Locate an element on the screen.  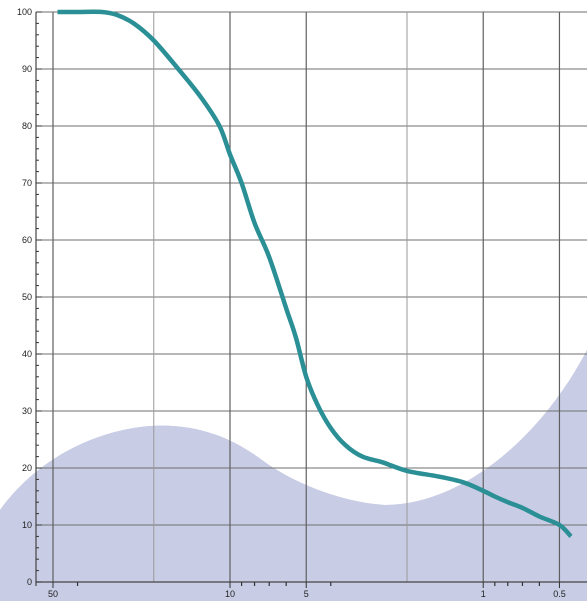
x-tick-marks is located at coordinates (306, 585).